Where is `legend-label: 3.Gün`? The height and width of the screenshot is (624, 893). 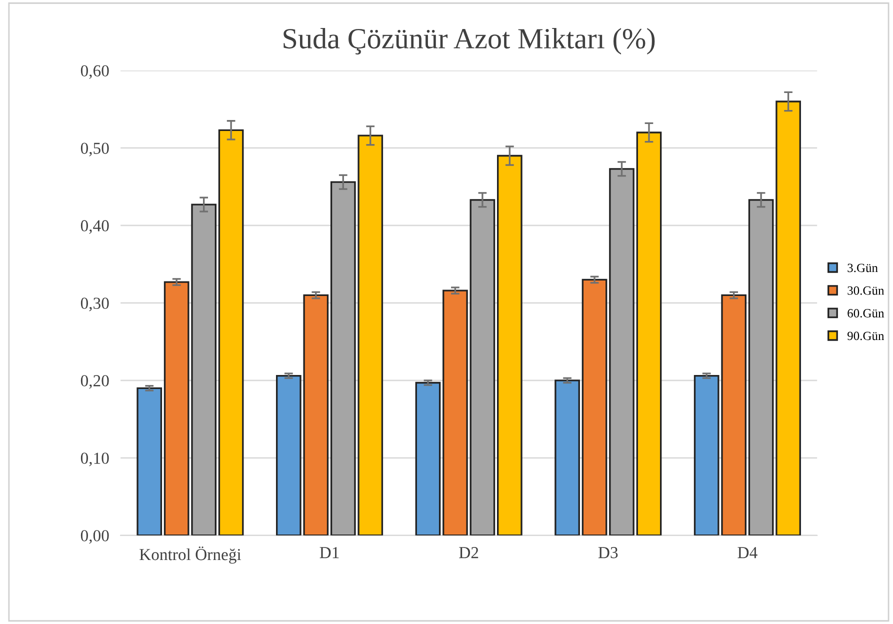 legend-label: 3.Gün is located at coordinates (863, 268).